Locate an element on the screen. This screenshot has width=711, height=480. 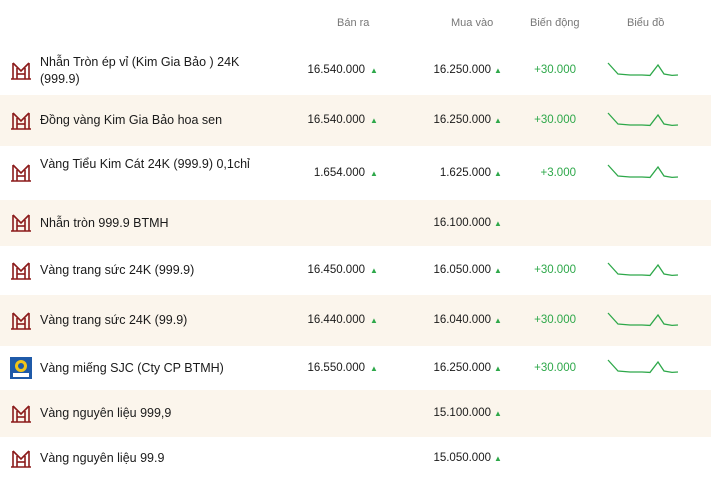
product-name: Vàng nguyên liệu 999,9 is located at coordinates (106, 413).